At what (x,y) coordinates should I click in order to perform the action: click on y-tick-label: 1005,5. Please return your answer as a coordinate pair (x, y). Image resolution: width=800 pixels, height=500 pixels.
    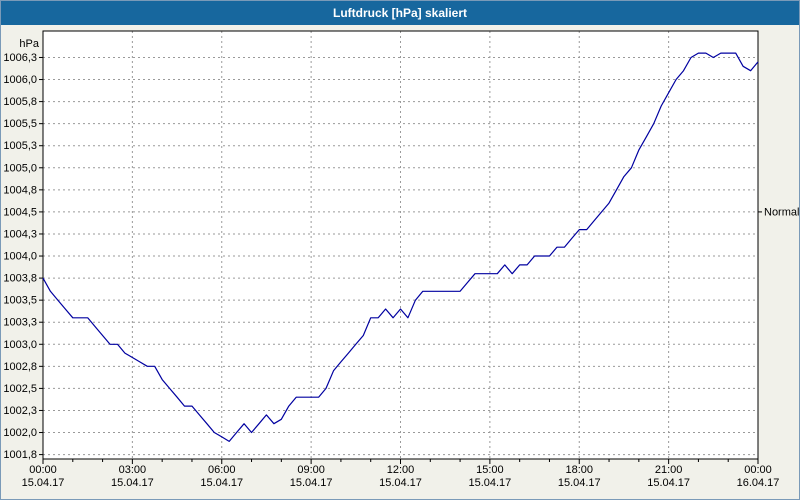
    Looking at the image, I should click on (20, 124).